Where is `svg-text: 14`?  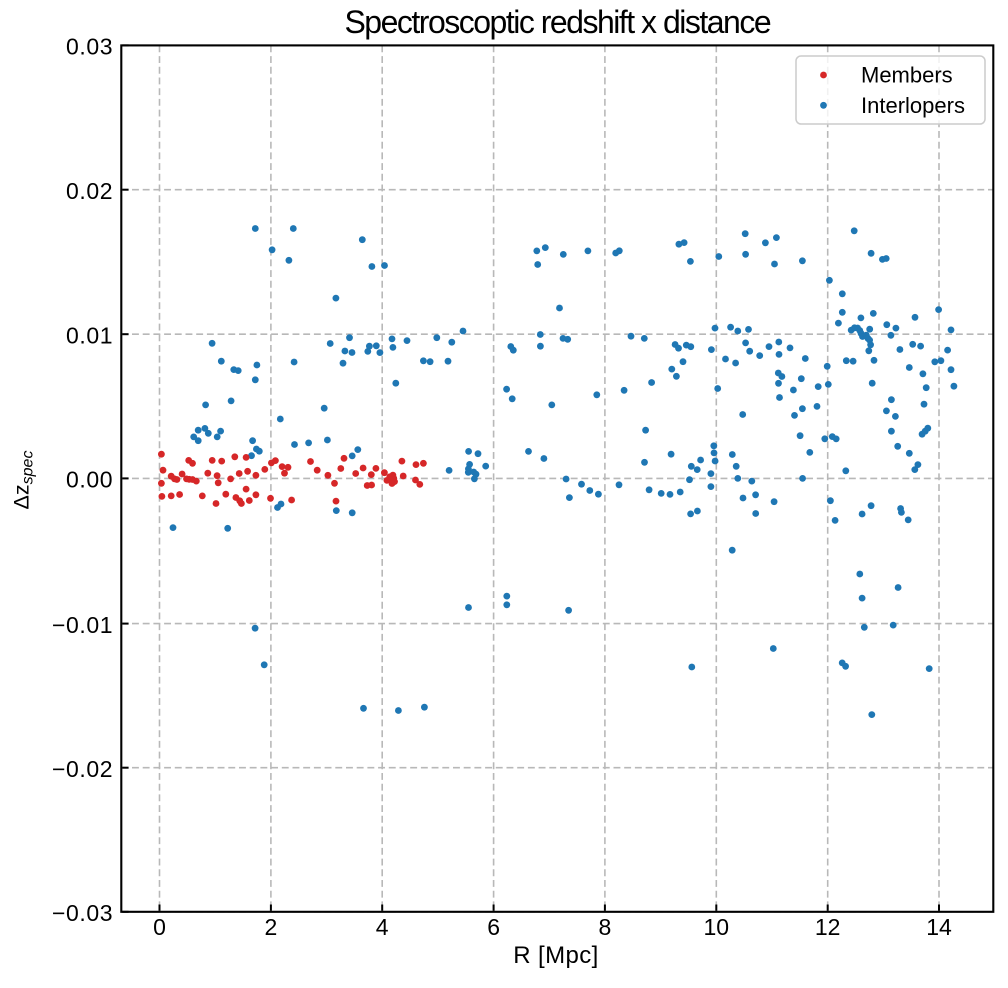
svg-text: 14 is located at coordinates (939, 927).